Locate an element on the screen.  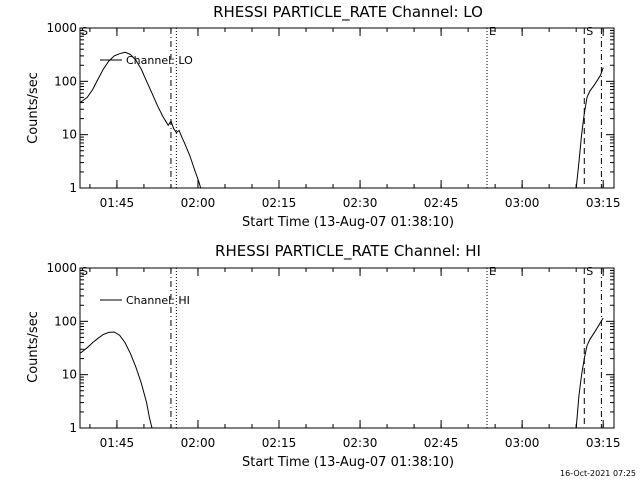
footer-timestamp: 16-Oct-2021 07:25 is located at coordinates (598, 473).